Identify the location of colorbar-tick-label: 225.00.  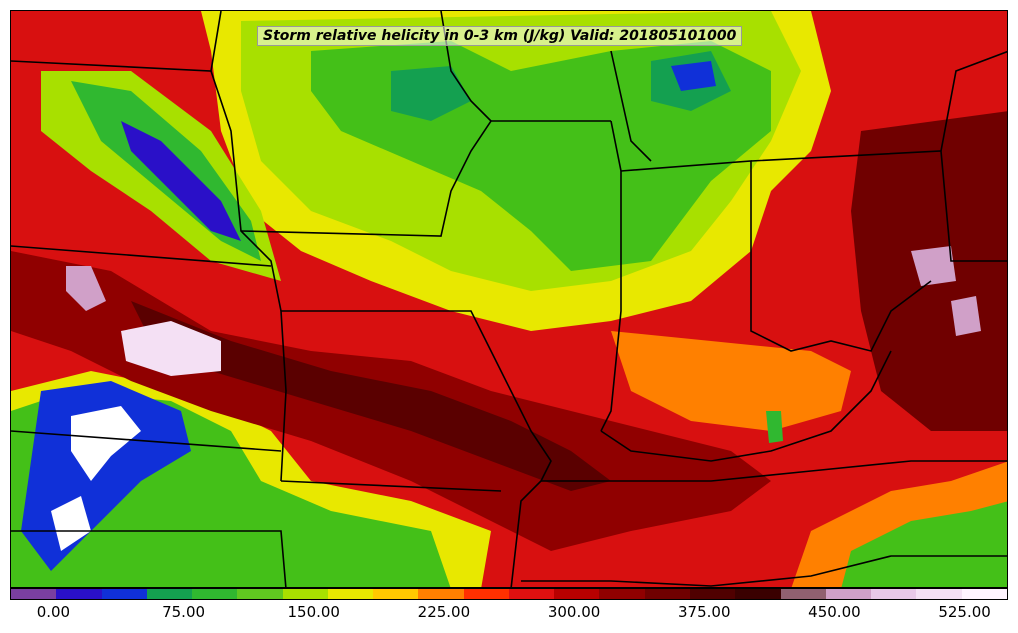
(444, 612).